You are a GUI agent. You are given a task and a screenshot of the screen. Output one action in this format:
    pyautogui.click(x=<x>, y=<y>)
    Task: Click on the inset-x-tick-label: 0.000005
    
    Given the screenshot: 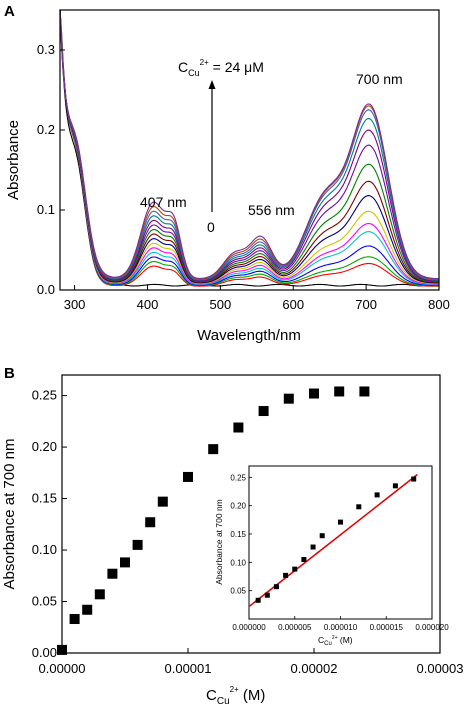 What is the action you would take?
    pyautogui.click(x=295, y=627)
    